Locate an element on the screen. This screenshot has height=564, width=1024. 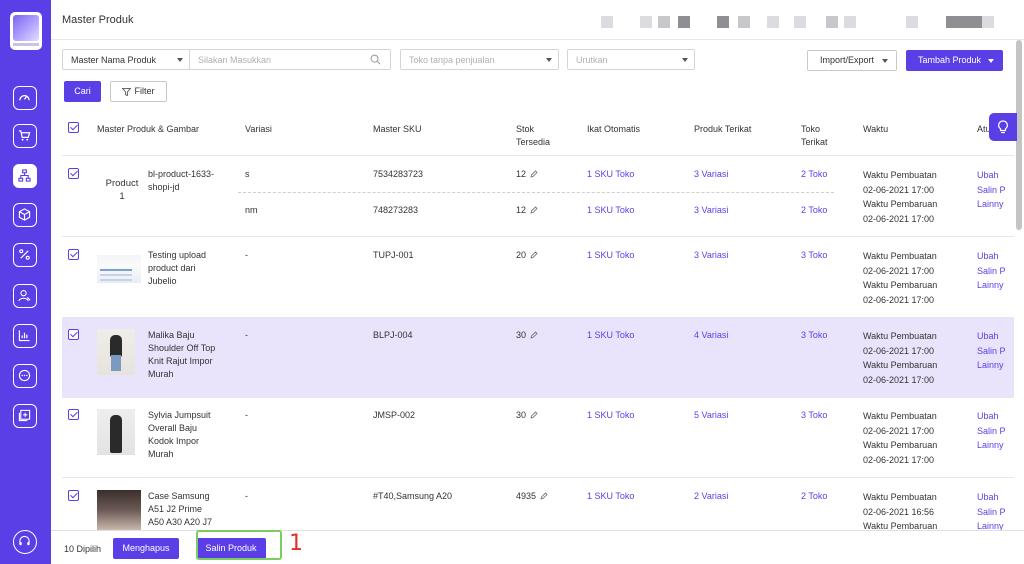
product-title: bl-product-1633- shopi-jd is located at coordinates (181, 180).